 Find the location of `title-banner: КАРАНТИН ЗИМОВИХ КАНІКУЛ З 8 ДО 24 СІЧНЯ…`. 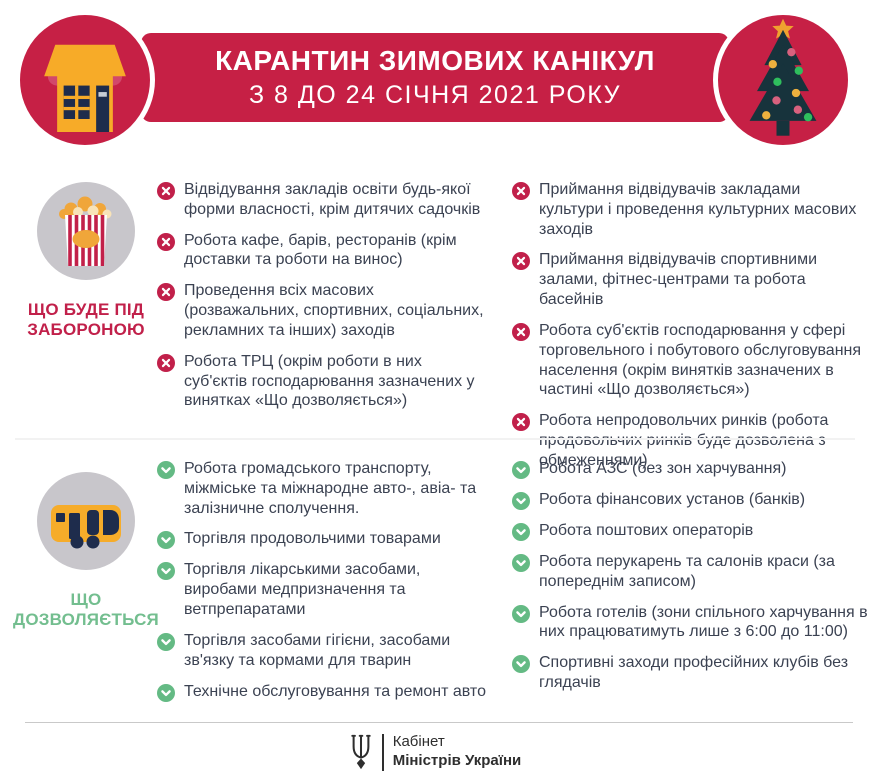

title-banner: КАРАНТИН ЗИМОВИХ КАНІКУЛ З 8 ДО 24 СІЧНЯ… is located at coordinates (435, 77).